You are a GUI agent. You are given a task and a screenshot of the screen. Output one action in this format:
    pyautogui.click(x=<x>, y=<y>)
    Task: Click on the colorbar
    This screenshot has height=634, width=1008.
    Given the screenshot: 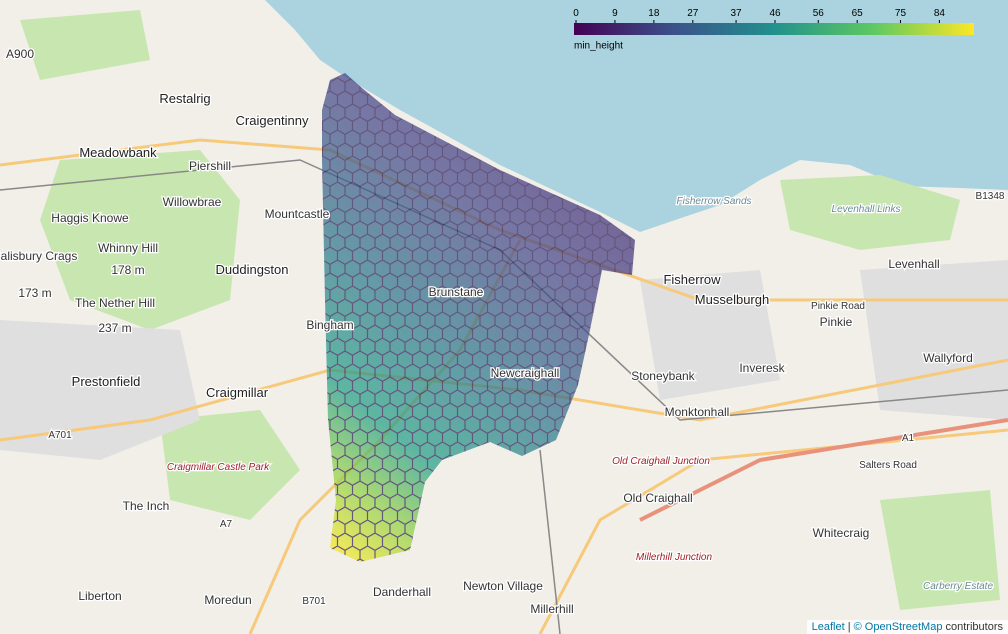 What is the action you would take?
    pyautogui.click(x=774, y=29)
    